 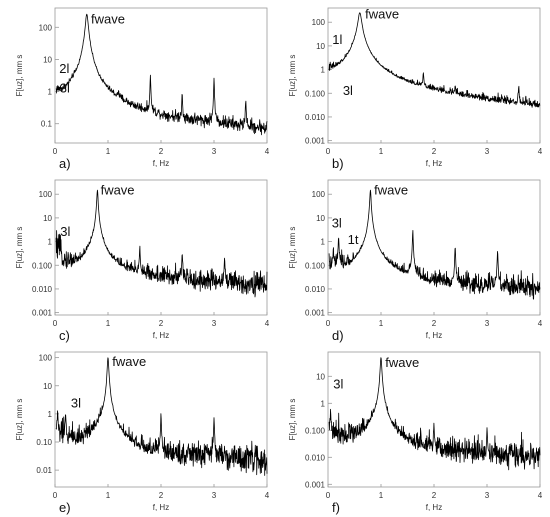 What do you see at coordinates (65, 163) in the screenshot?
I see `panel-label: a)` at bounding box center [65, 163].